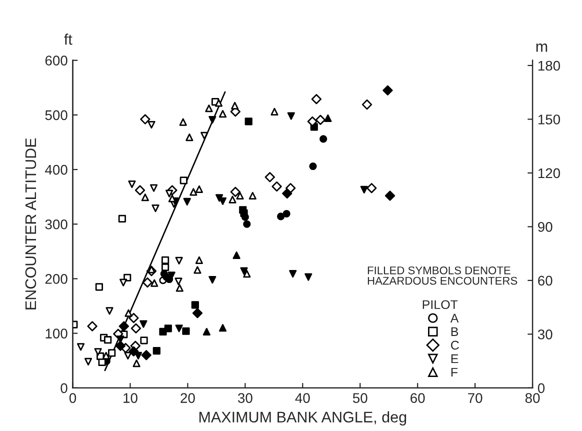 This screenshot has width=582, height=431. What do you see at coordinates (30, 224) in the screenshot?
I see `y-axis-title: ENCOUNTER ALTITUDE` at bounding box center [30, 224].